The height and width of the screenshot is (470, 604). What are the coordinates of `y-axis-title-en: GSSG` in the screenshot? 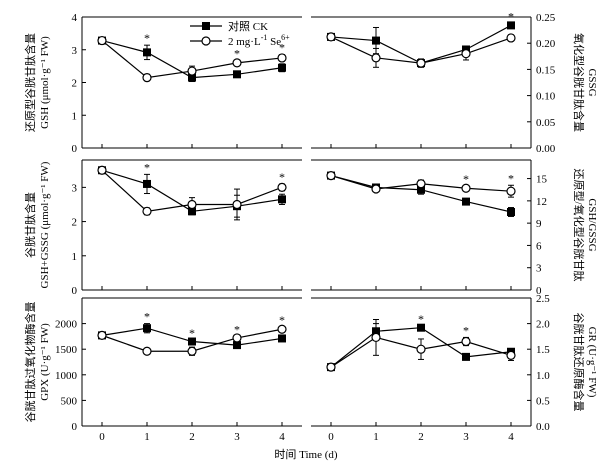 It's located at (592, 82).